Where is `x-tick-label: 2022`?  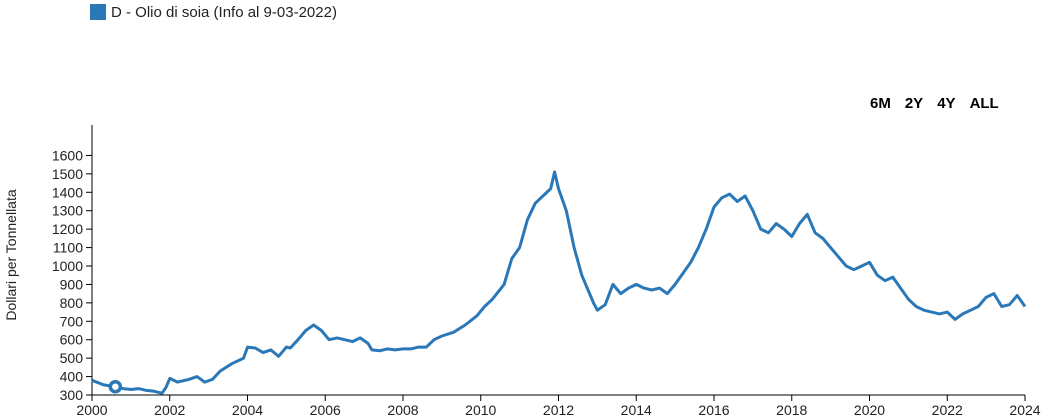 x-tick-label: 2022 is located at coordinates (947, 410).